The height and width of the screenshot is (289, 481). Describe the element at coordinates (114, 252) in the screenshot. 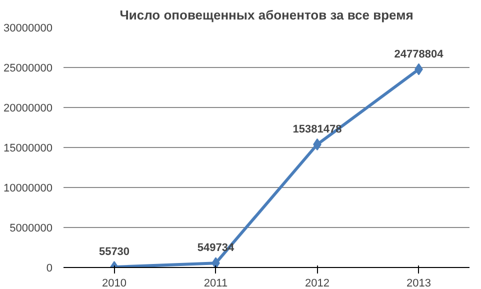

I see `data-label: 55730` at that location.